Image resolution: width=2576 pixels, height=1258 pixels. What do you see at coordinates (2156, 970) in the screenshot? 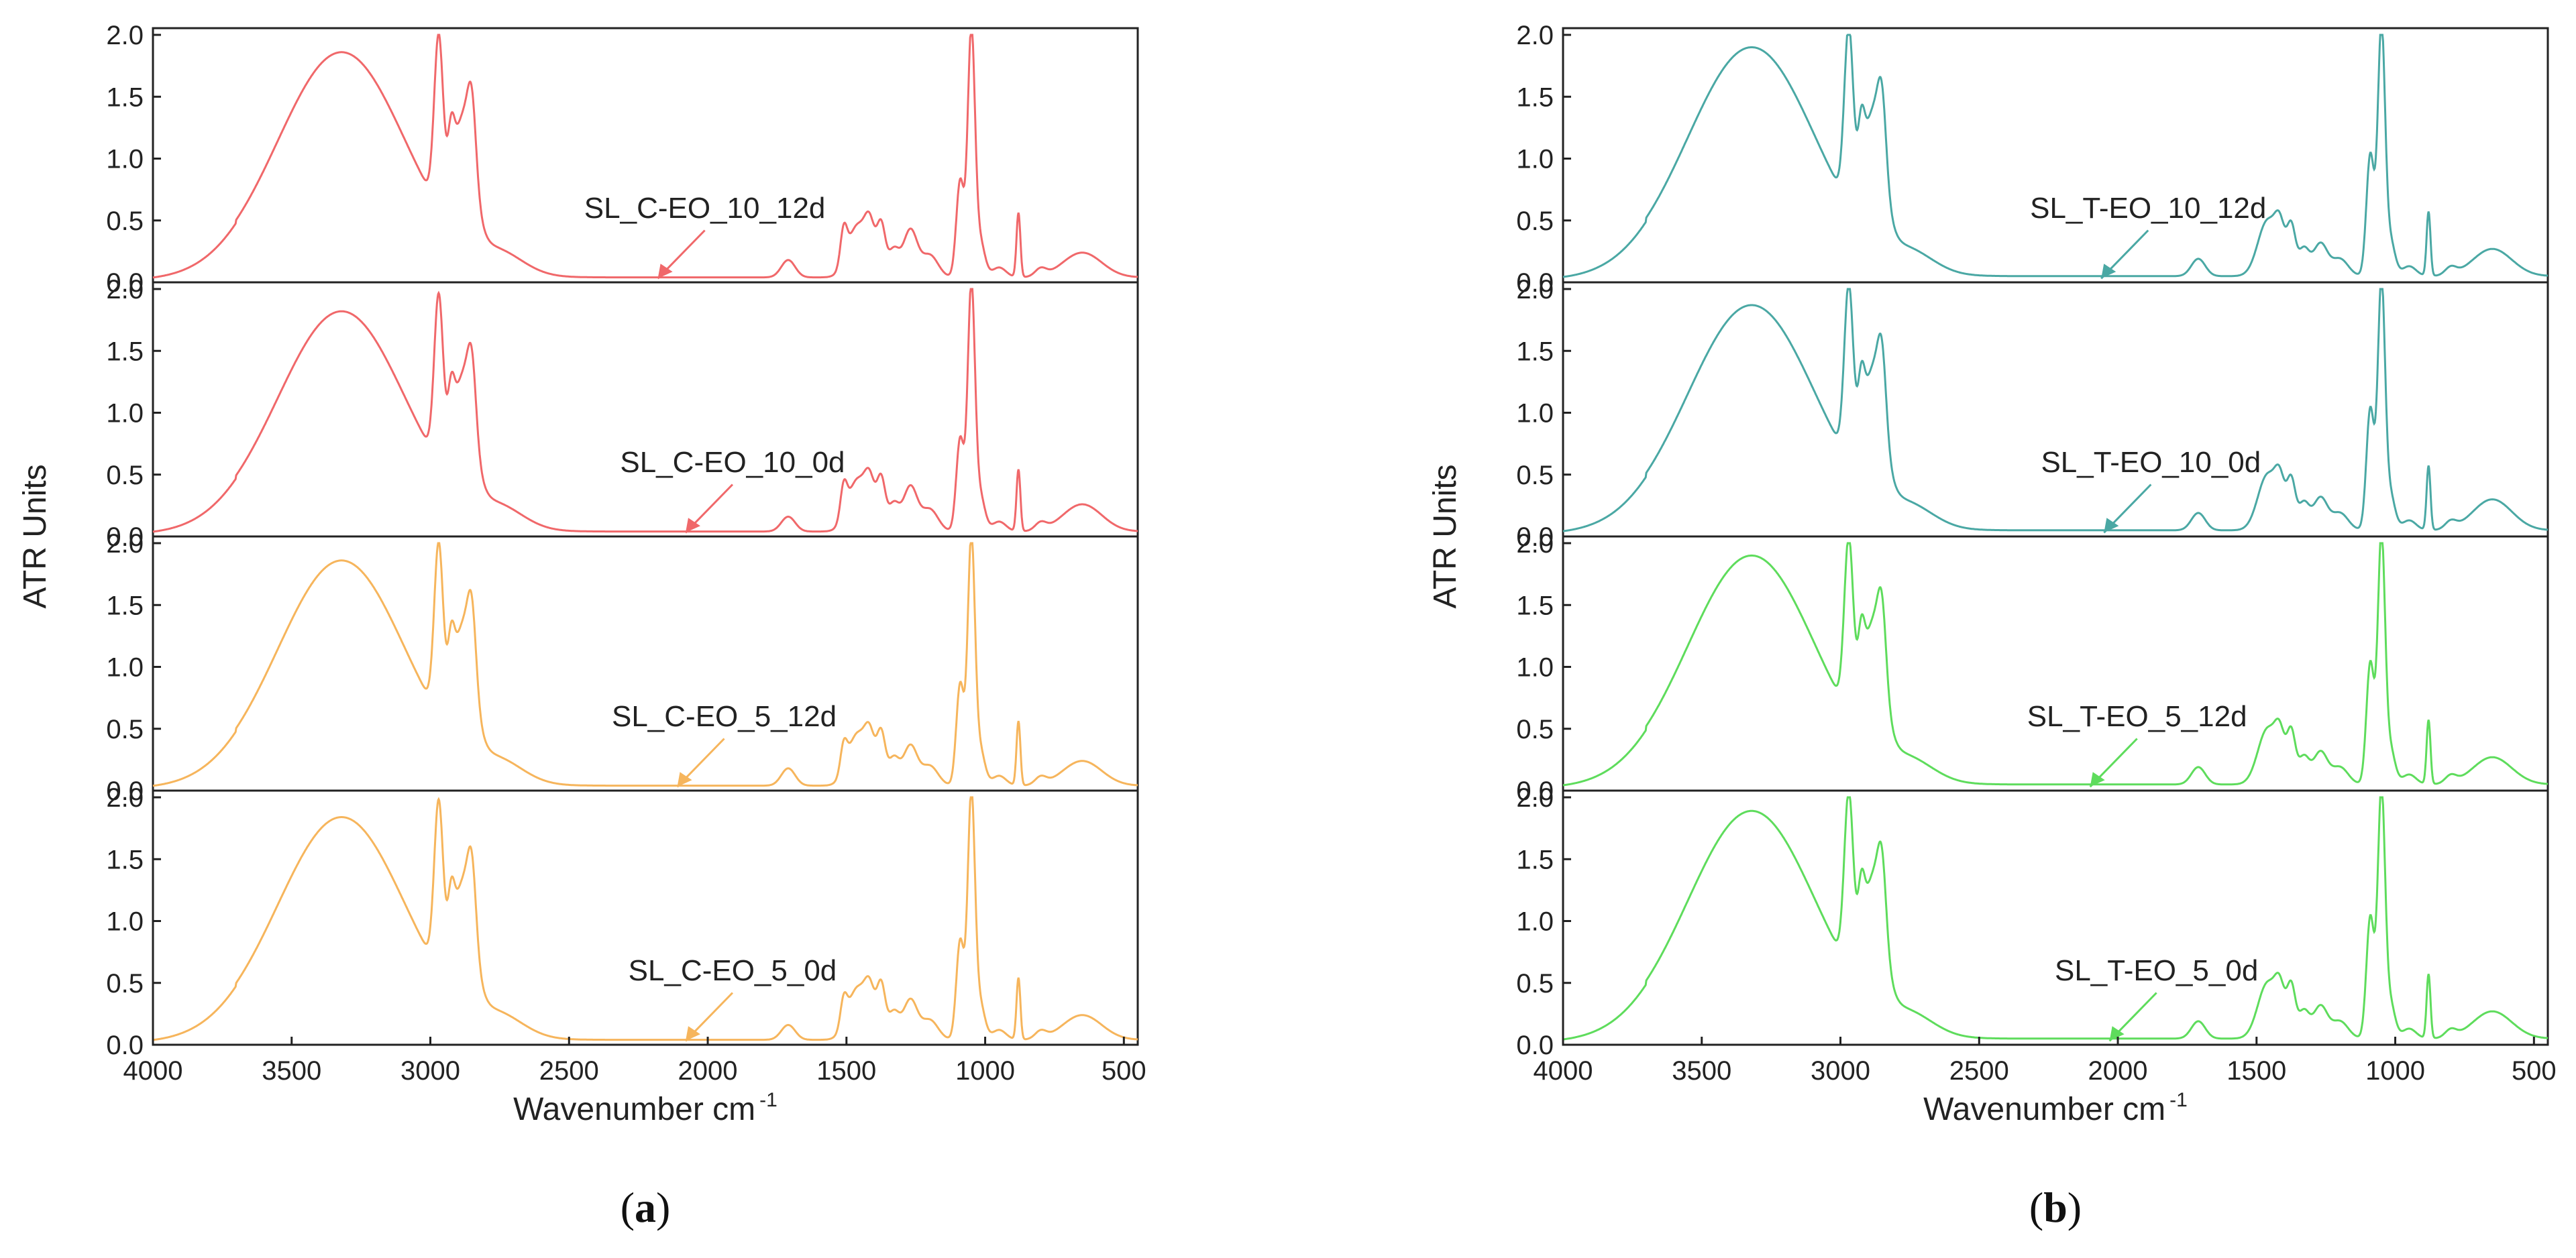
I see `series-label: SL_T-EO_5_0d` at bounding box center [2156, 970].